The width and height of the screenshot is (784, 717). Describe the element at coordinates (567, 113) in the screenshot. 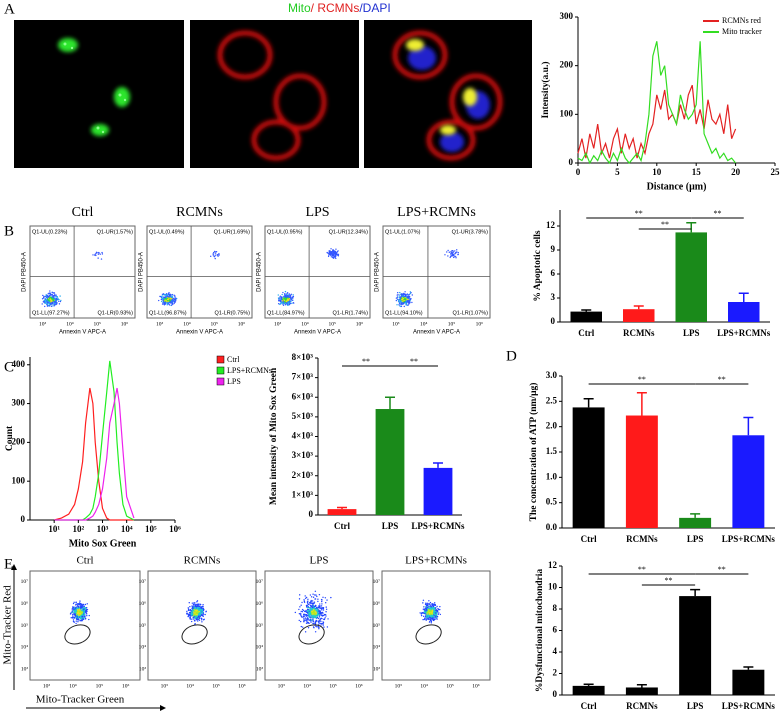

I see `y-tick-label: 100` at that location.